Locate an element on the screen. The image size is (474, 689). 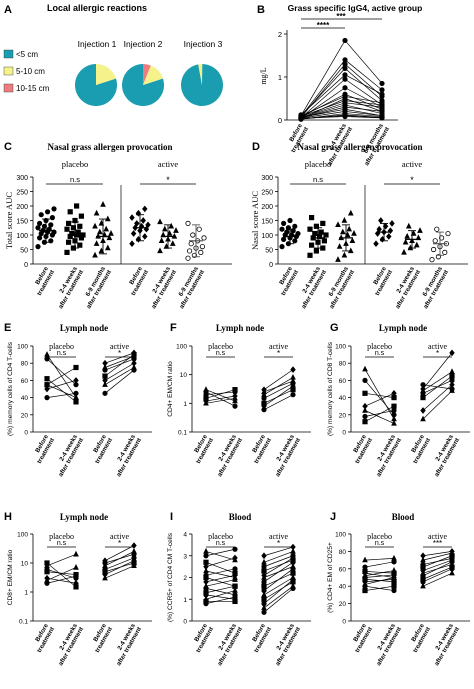
legend-label: 10-15 cm is located at coordinates (33, 88).